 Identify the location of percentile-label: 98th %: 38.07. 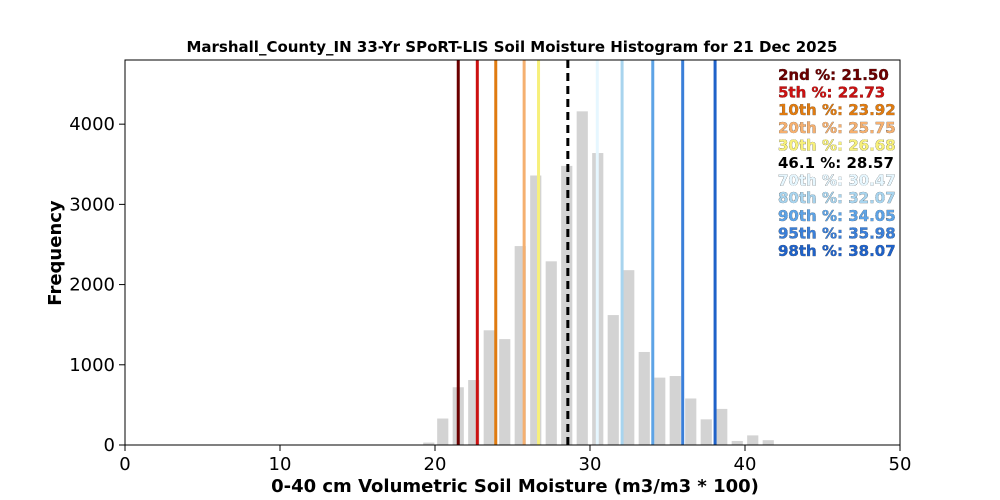
(837, 251).